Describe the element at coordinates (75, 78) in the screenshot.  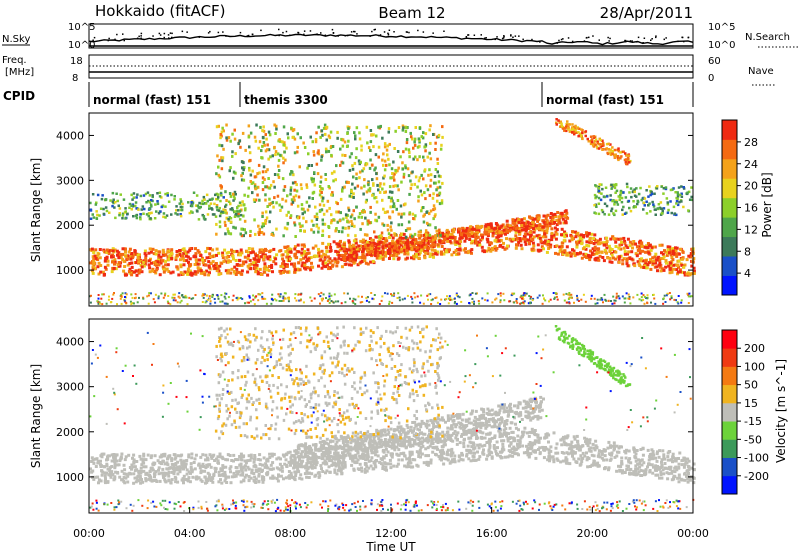
I see `freq-tick-bottom: 8` at that location.